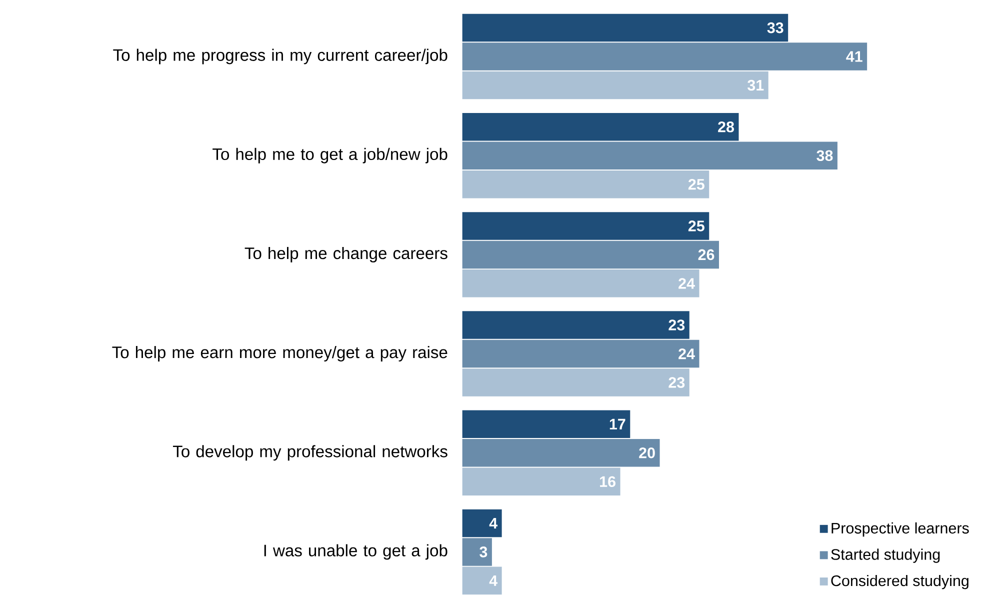 The image size is (982, 595). I want to click on legend-label: Prospective learners, so click(900, 529).